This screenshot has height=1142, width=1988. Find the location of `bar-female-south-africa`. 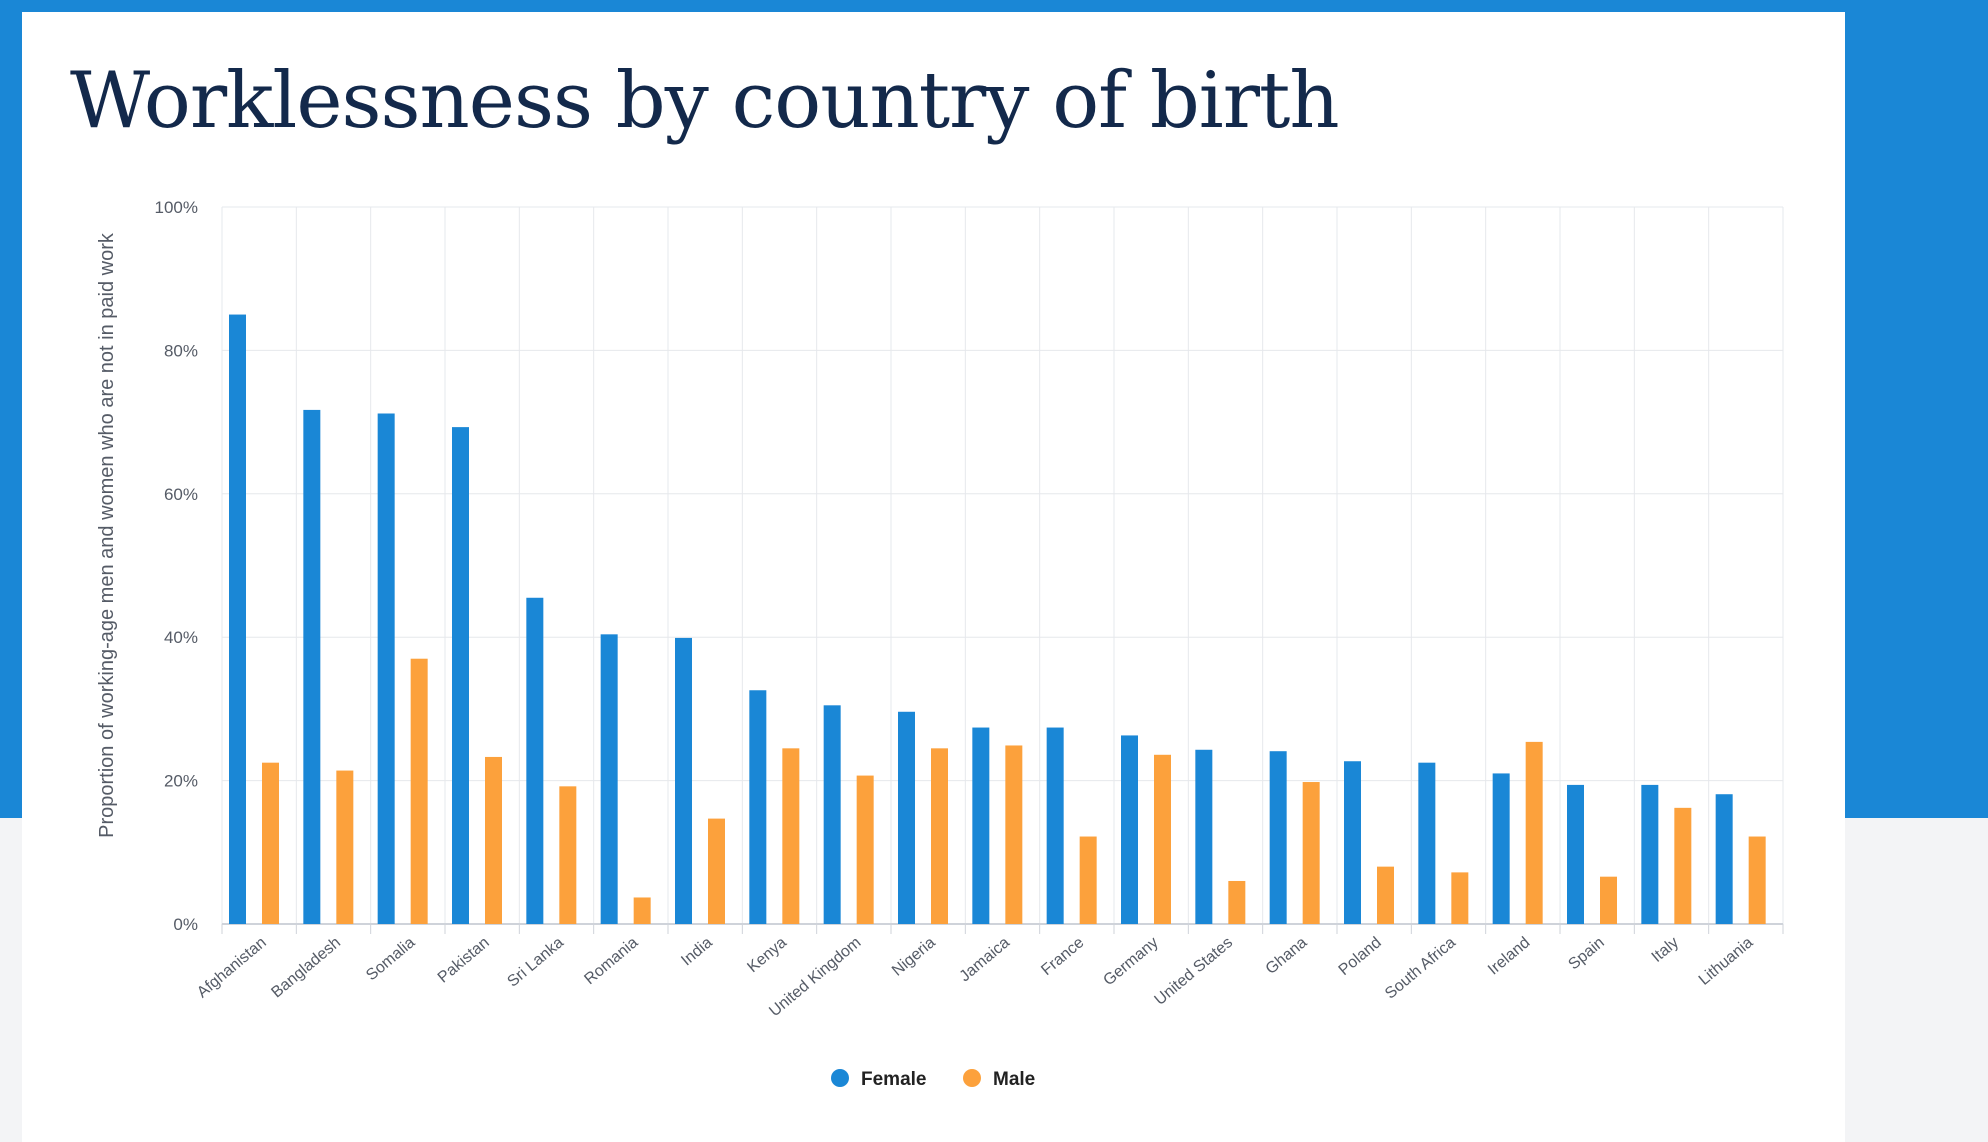

bar-female-south-africa is located at coordinates (1427, 843).